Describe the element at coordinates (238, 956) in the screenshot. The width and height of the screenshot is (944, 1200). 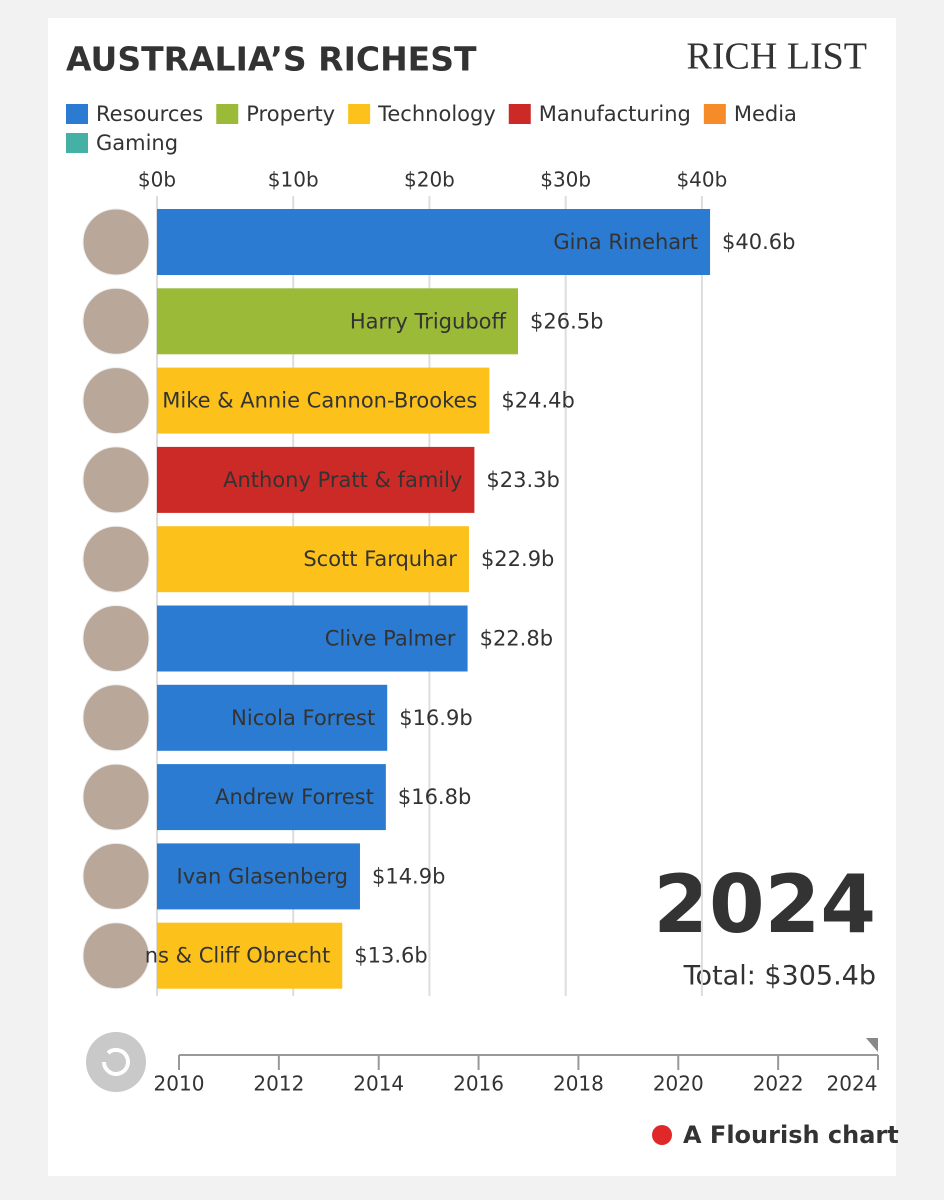
I see `bar-name: ns & Cliff Obrecht` at that location.